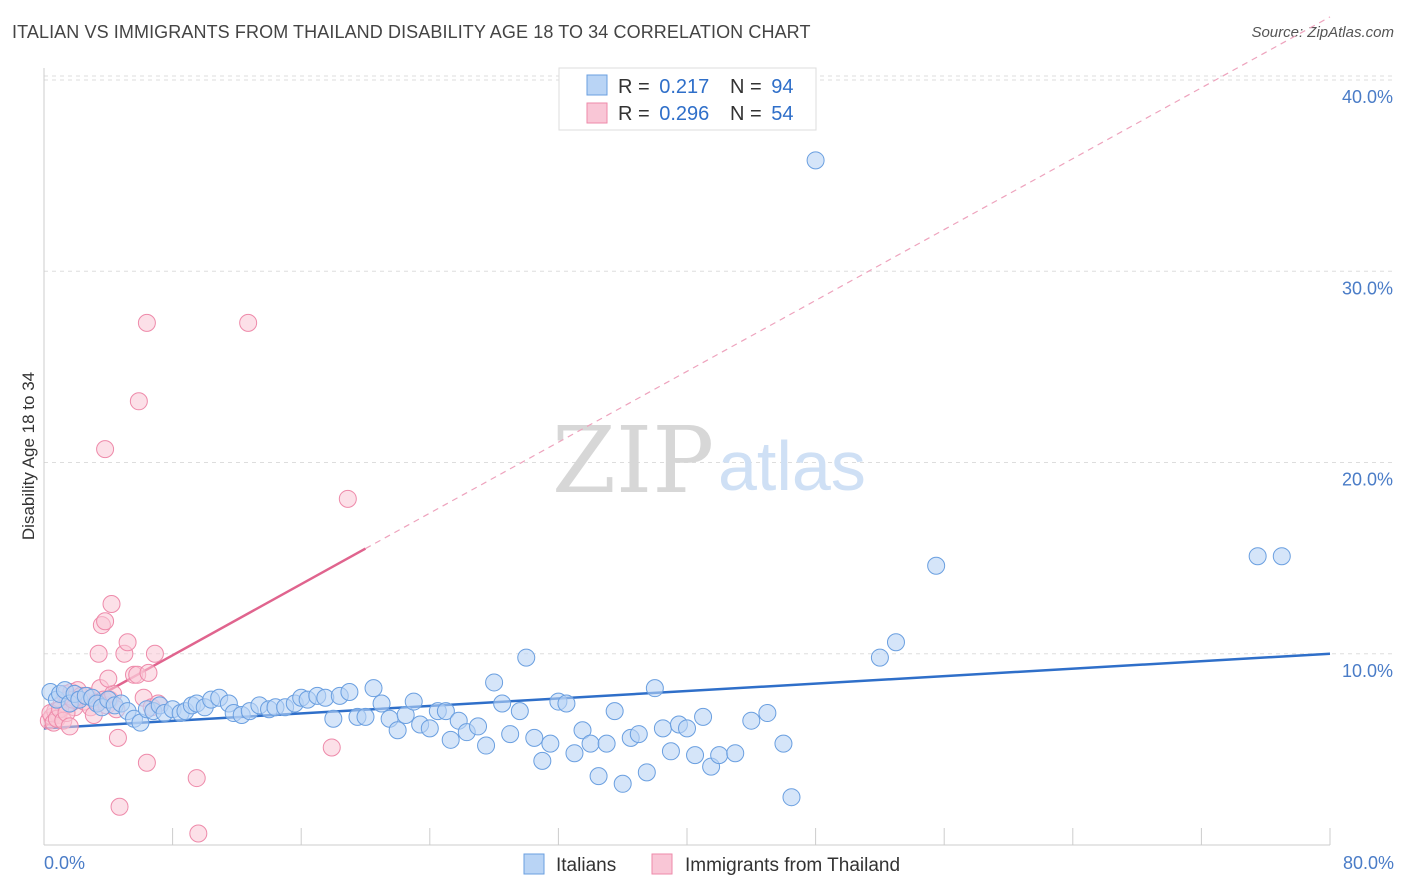 The width and height of the screenshot is (1406, 892). I want to click on bottom-legend-label-thailand: Immigrants from Thailand, so click(792, 865).